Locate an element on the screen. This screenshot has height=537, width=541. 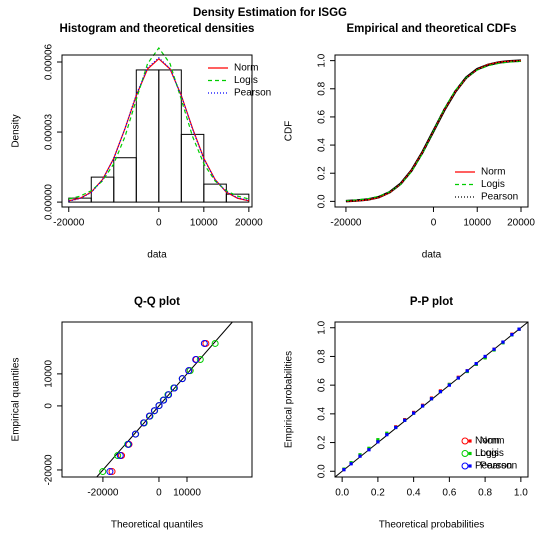
panel-title: Empirical and theoretical CDFs is located at coordinates (432, 29).